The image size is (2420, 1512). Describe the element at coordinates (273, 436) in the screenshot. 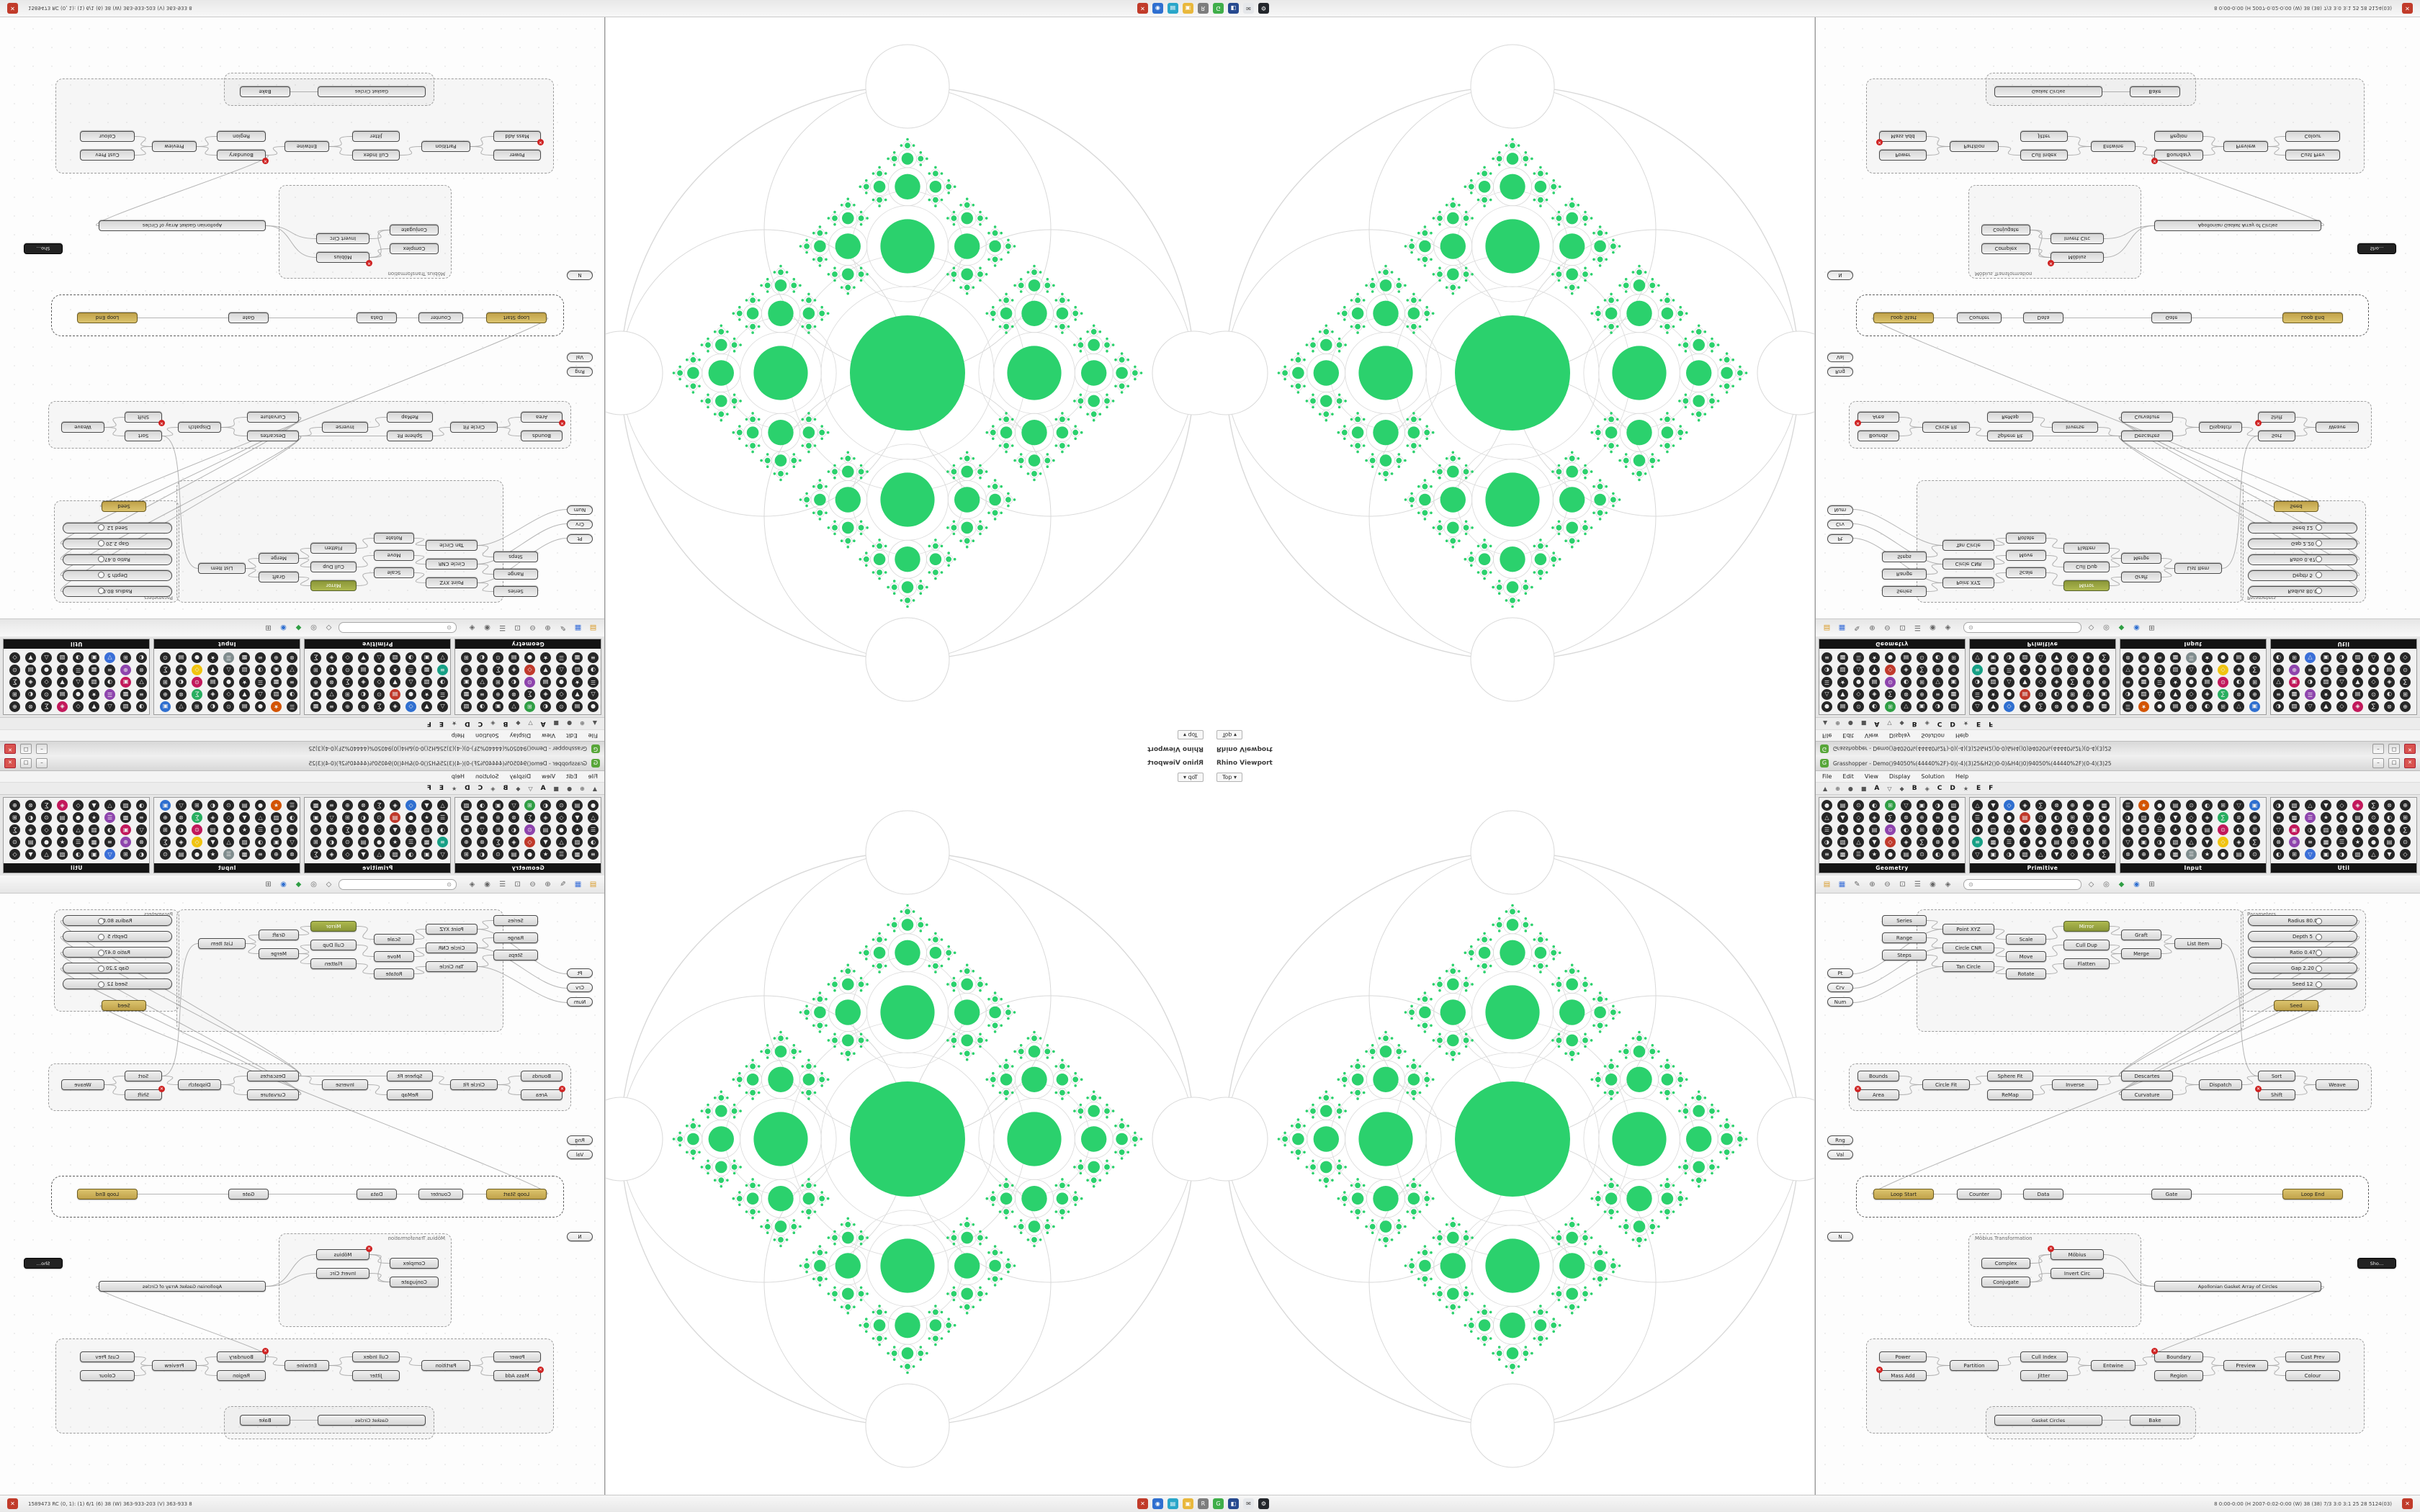

I see `gh-component-node: Descartes` at that location.